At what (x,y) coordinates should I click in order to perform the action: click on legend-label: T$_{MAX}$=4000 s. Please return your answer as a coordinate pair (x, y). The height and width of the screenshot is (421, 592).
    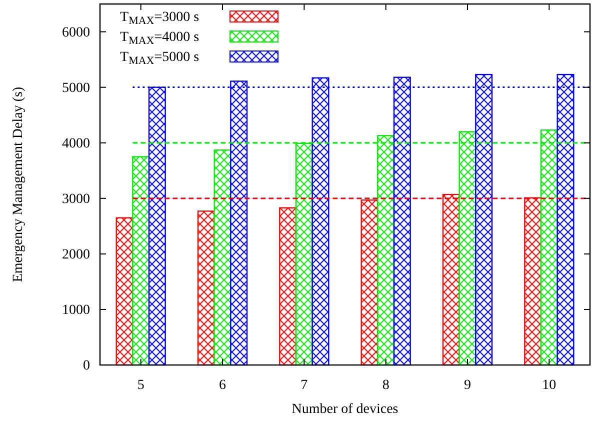
    Looking at the image, I should click on (160, 38).